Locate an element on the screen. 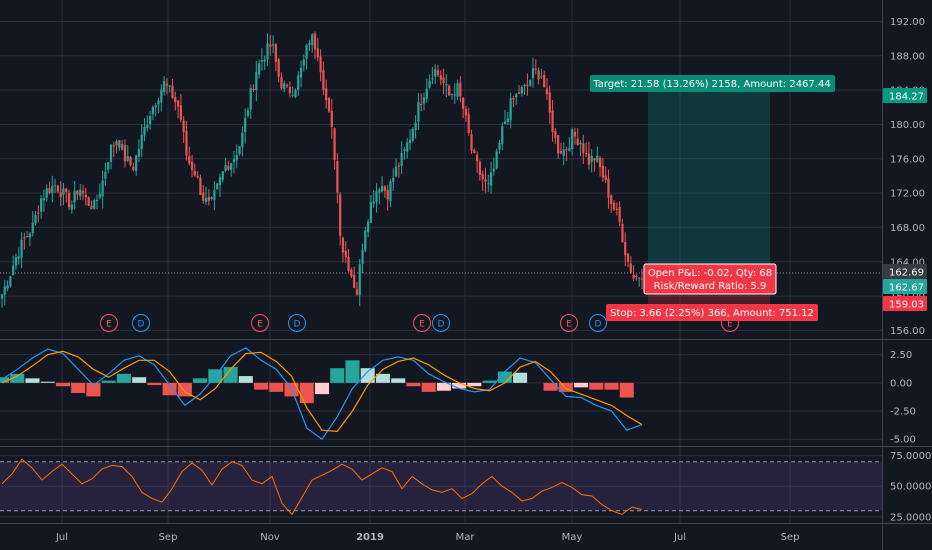 The width and height of the screenshot is (932, 550). price-tag-label: 159.03 is located at coordinates (906, 305).